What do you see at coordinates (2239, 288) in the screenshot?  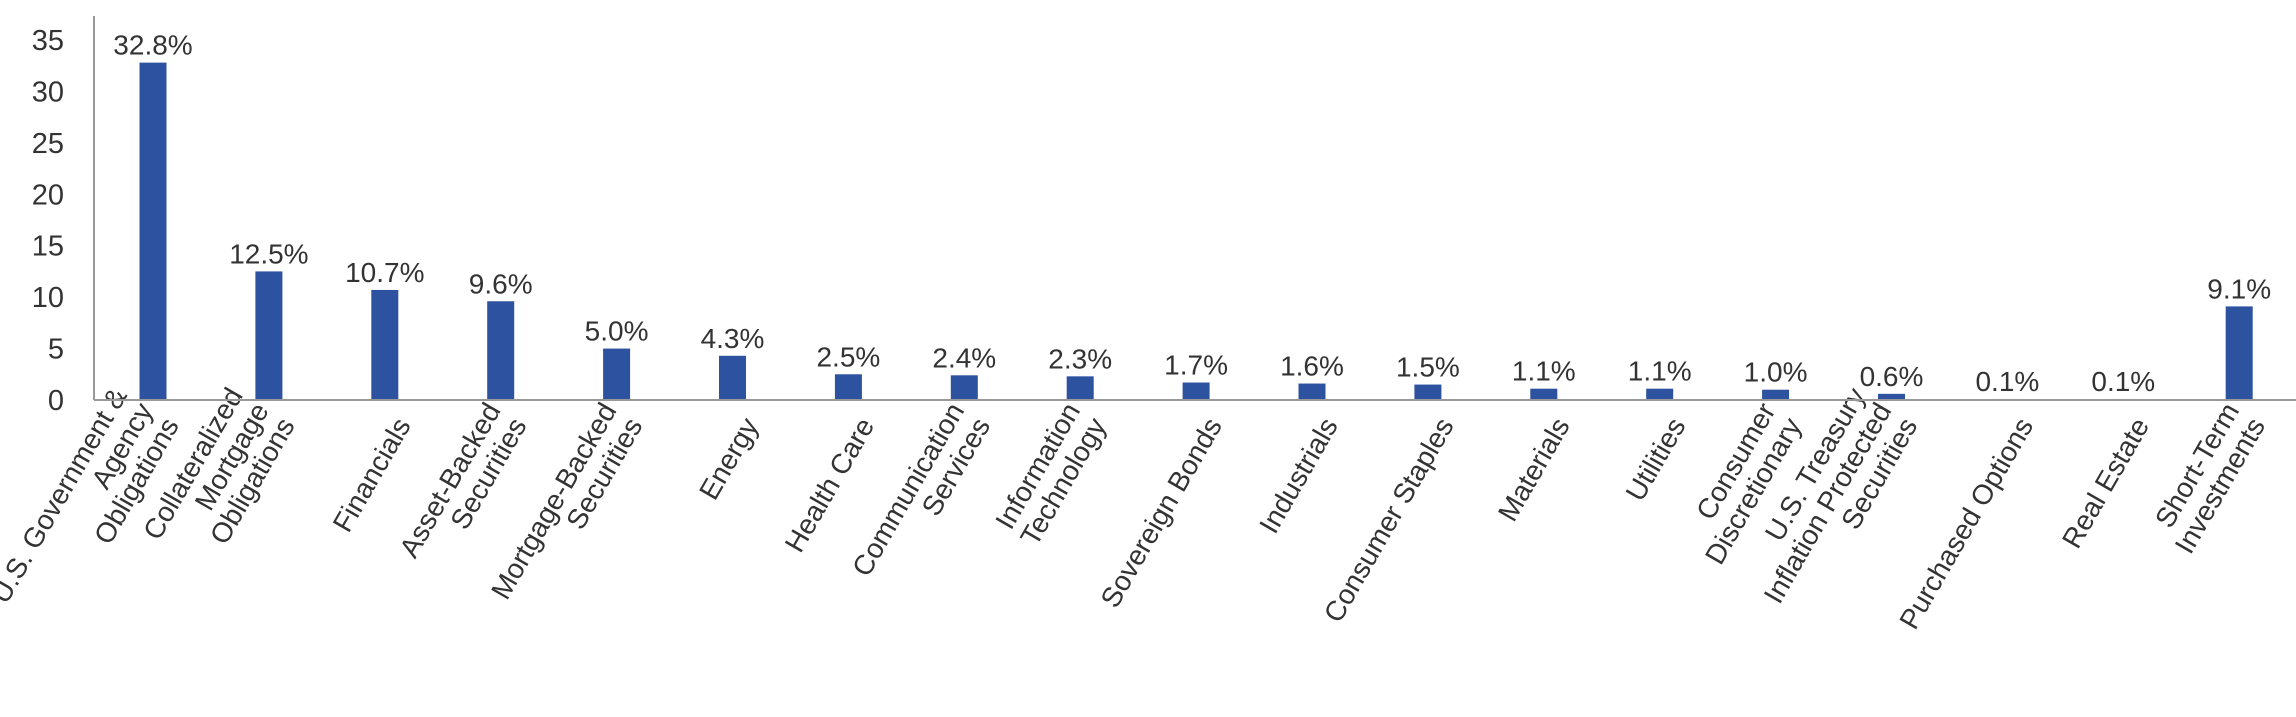 I see `data-label: 9.1%` at bounding box center [2239, 288].